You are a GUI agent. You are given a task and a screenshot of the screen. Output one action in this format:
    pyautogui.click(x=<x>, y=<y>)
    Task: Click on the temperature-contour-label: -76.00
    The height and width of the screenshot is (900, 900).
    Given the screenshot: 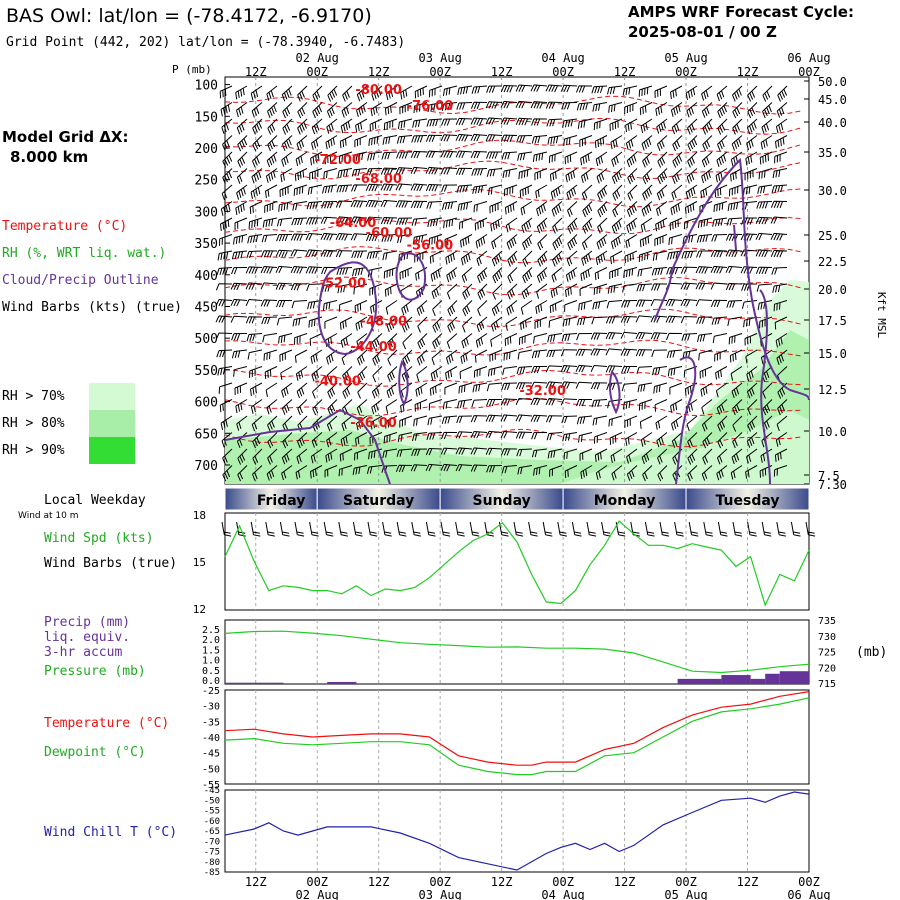 What is the action you would take?
    pyautogui.click(x=430, y=106)
    